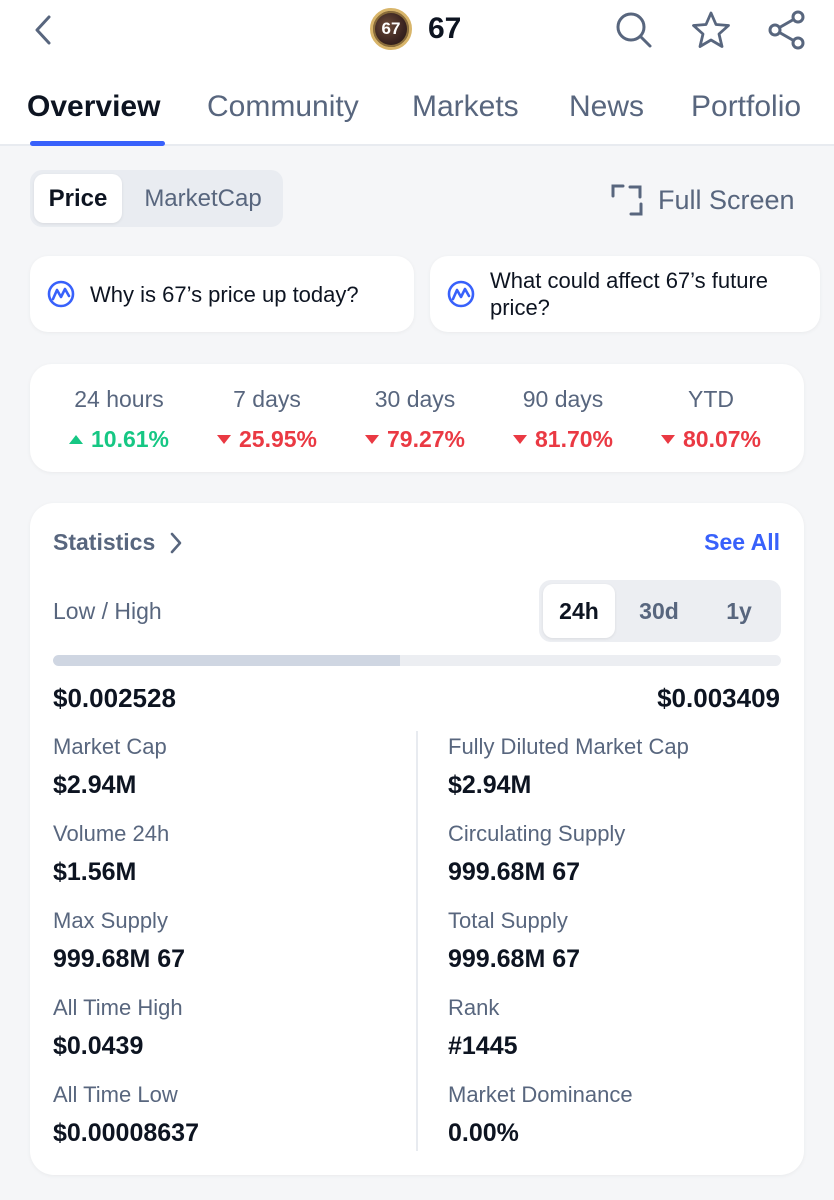 The image size is (834, 1200). I want to click on tab-community: Community, so click(283, 106).